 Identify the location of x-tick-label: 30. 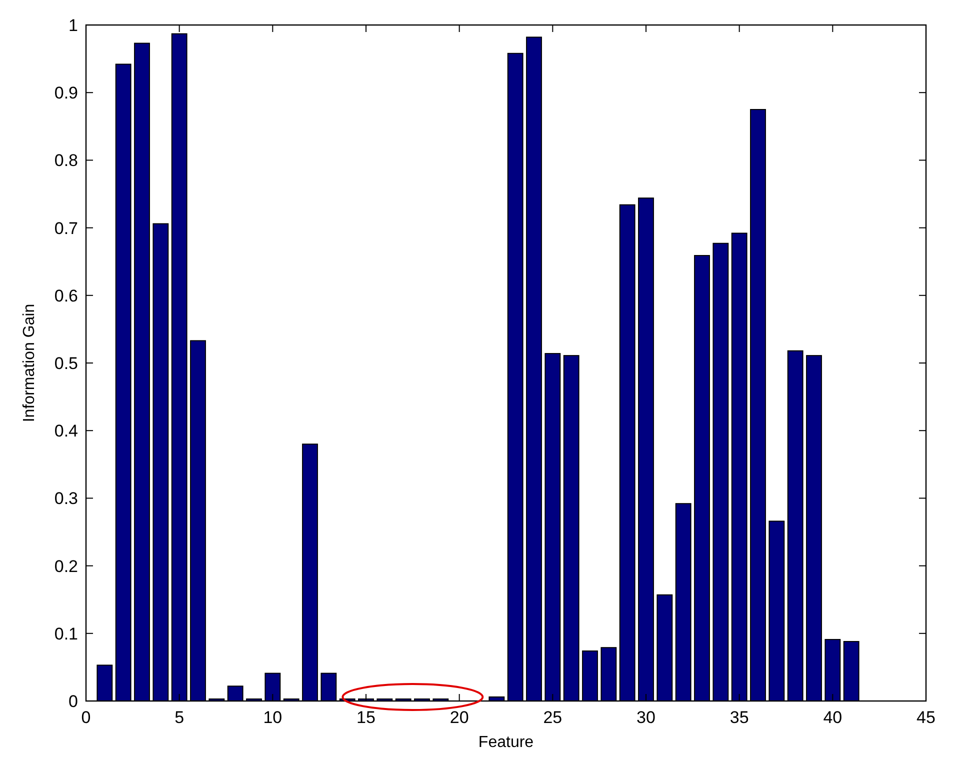
(646, 717).